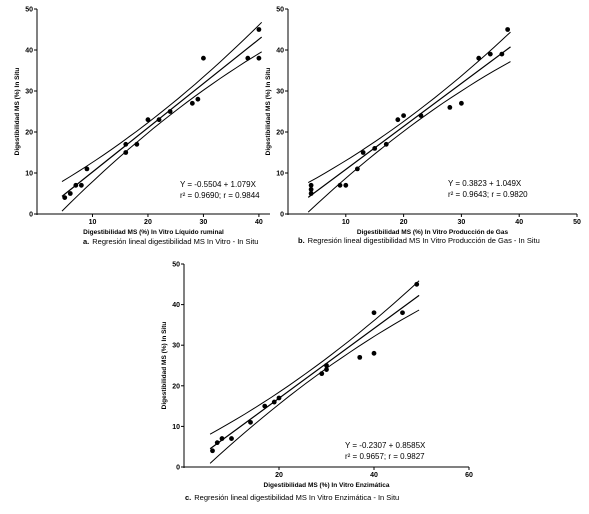 The image size is (589, 514). Describe the element at coordinates (218, 184) in the screenshot. I see `regression-equation: Y = -0.5504 + 1.079X` at that location.